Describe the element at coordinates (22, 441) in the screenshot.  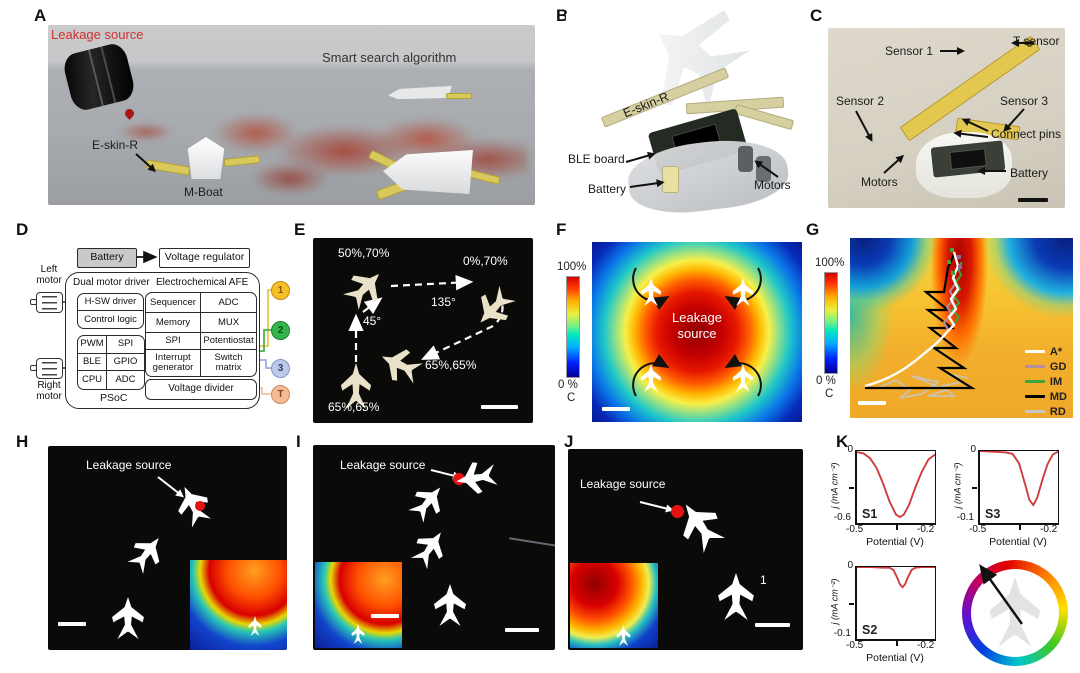
I see `panel-letter-h: H` at that location.